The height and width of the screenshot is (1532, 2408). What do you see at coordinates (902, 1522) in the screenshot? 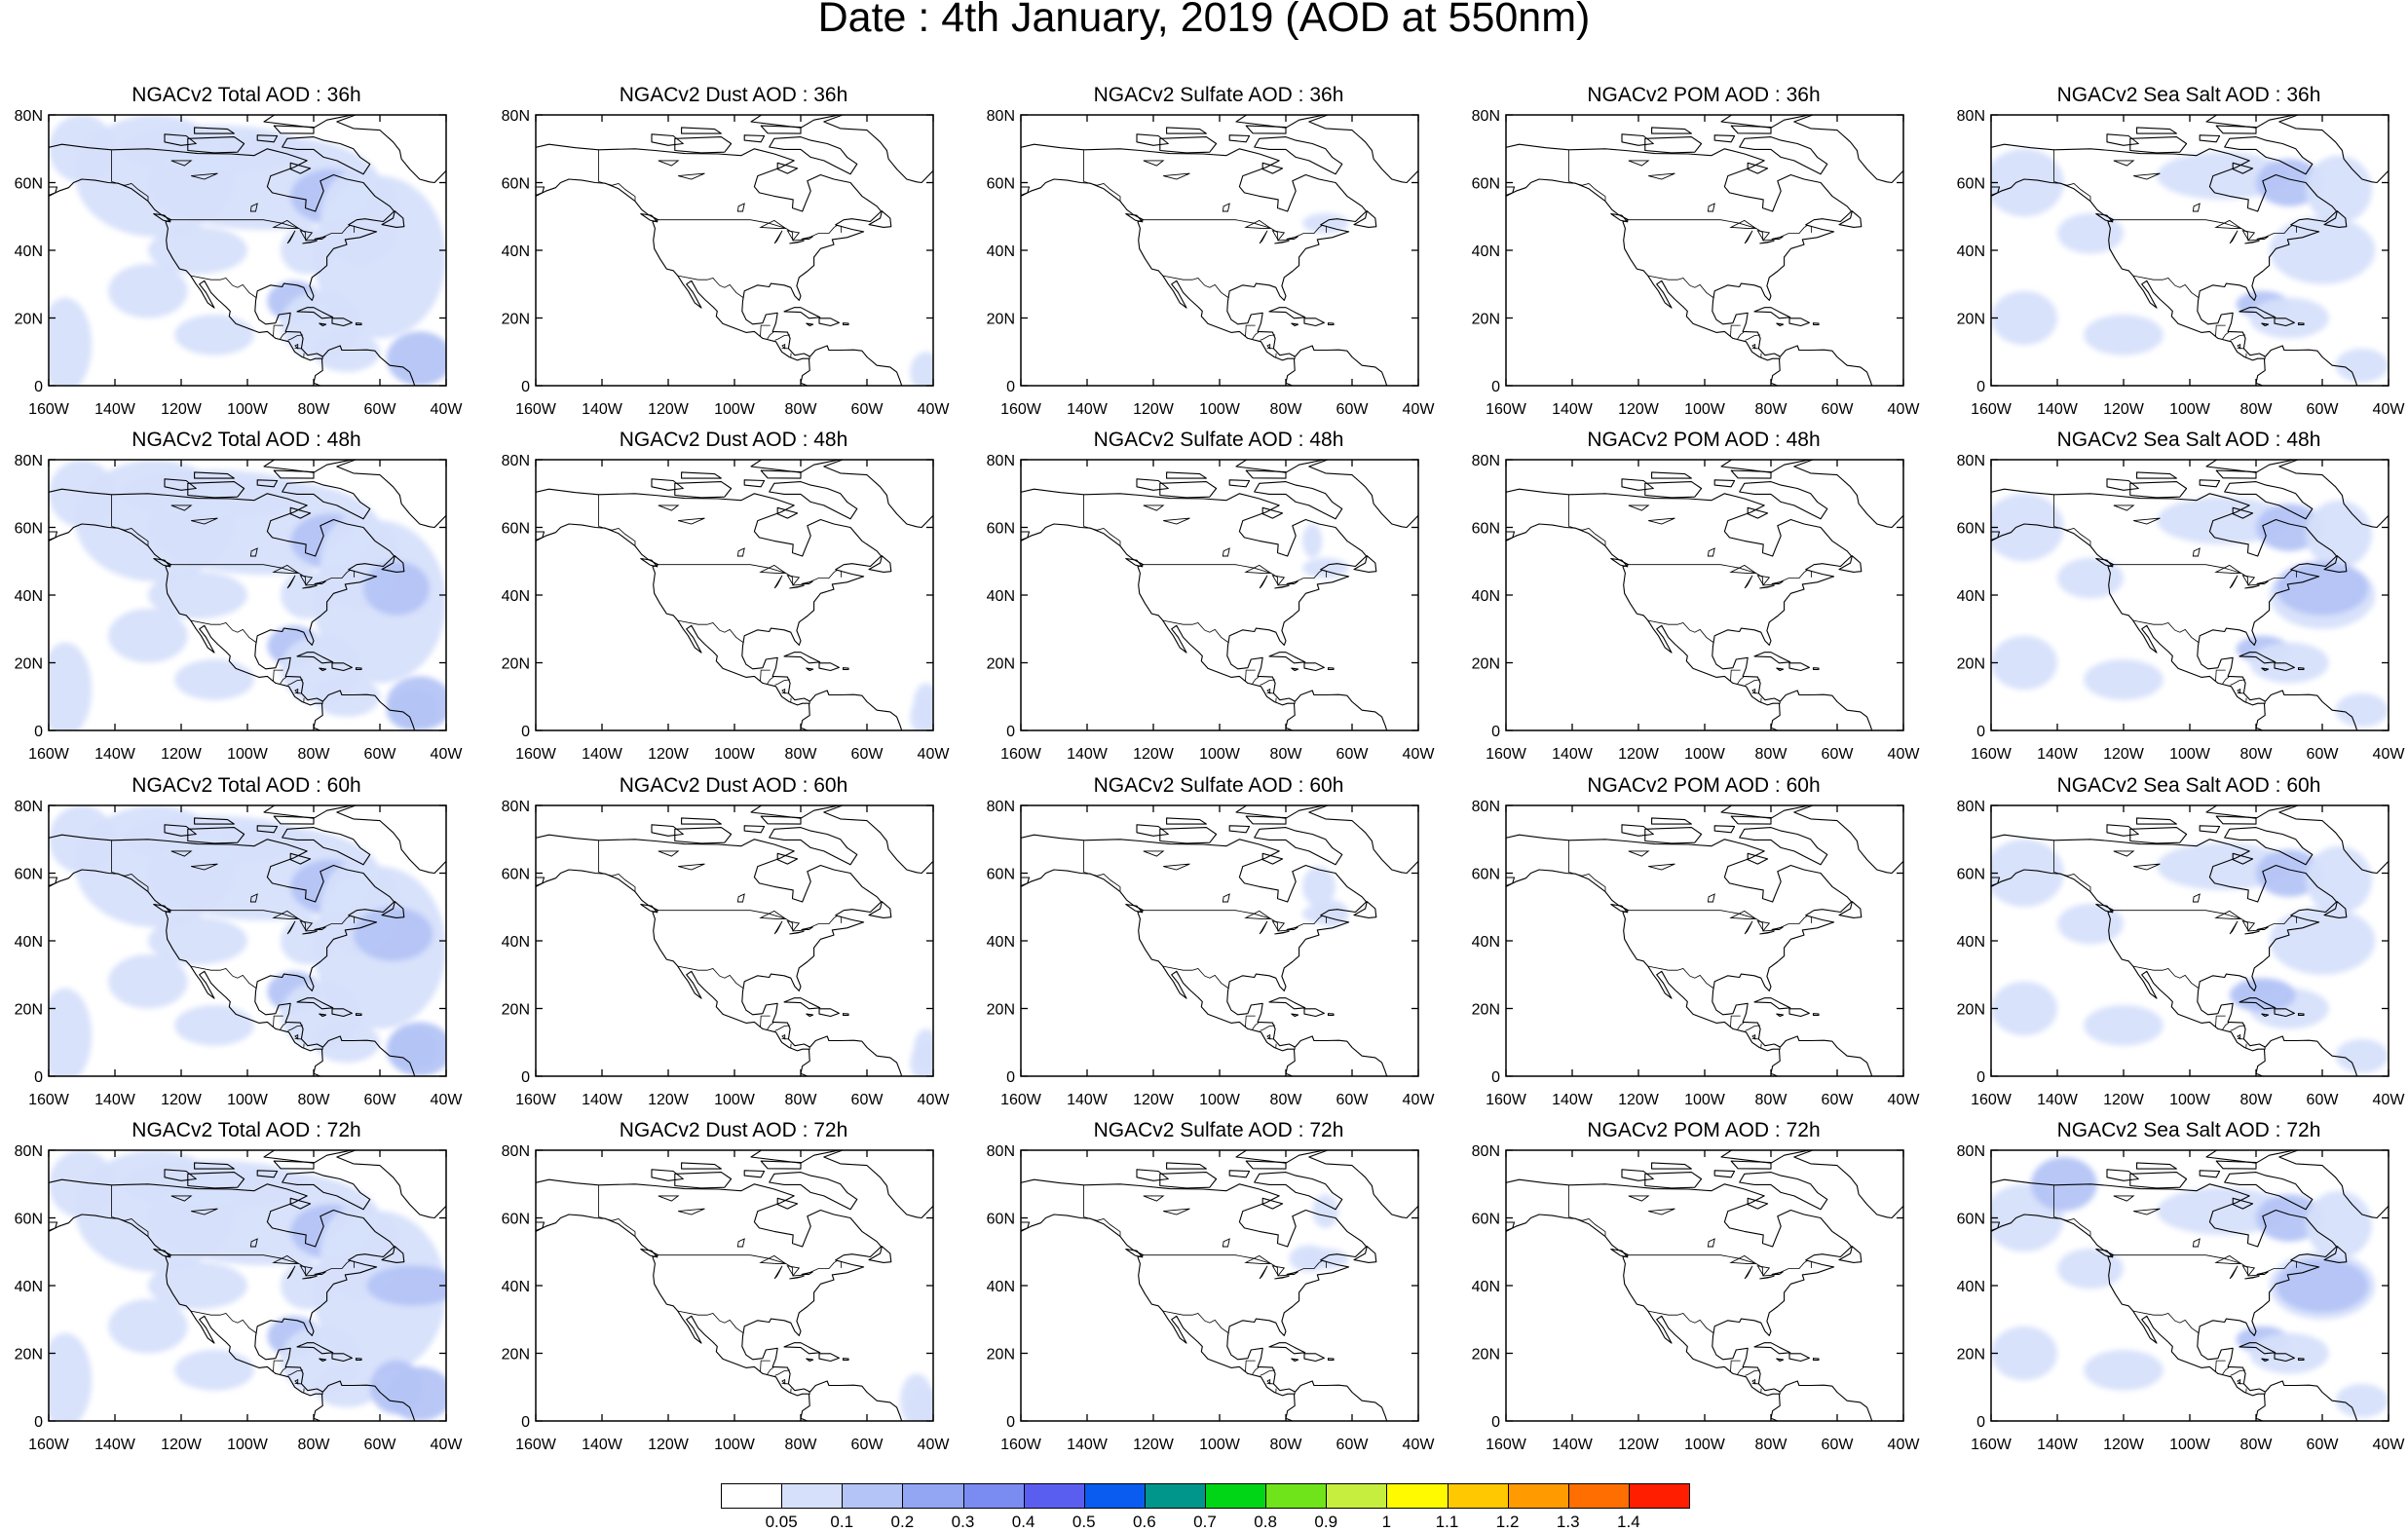
I see `colorbar-label: 0.2` at bounding box center [902, 1522].